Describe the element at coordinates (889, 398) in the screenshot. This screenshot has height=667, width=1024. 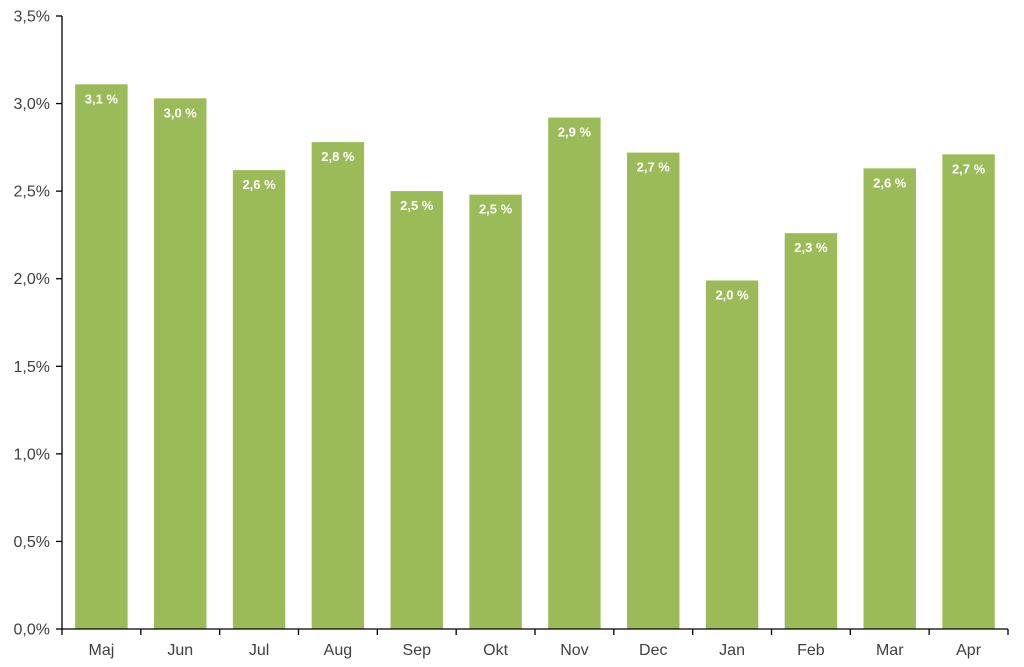
I see `bar-mar` at that location.